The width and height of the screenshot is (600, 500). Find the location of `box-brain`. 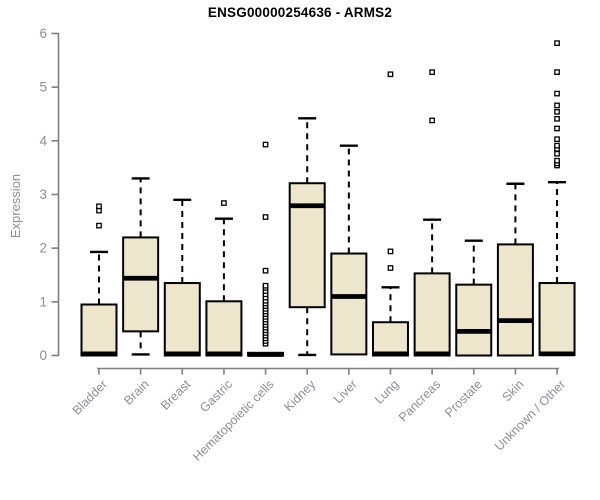

box-brain is located at coordinates (141, 266).